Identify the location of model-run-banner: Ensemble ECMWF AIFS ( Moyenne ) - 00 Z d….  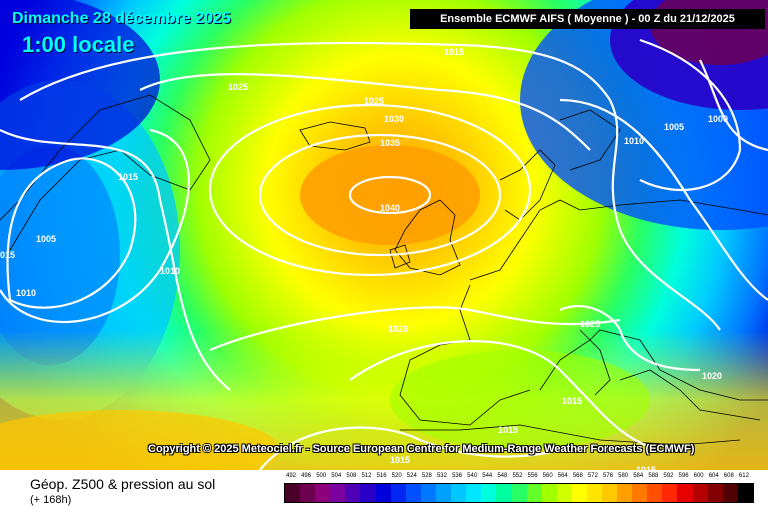
(587, 19).